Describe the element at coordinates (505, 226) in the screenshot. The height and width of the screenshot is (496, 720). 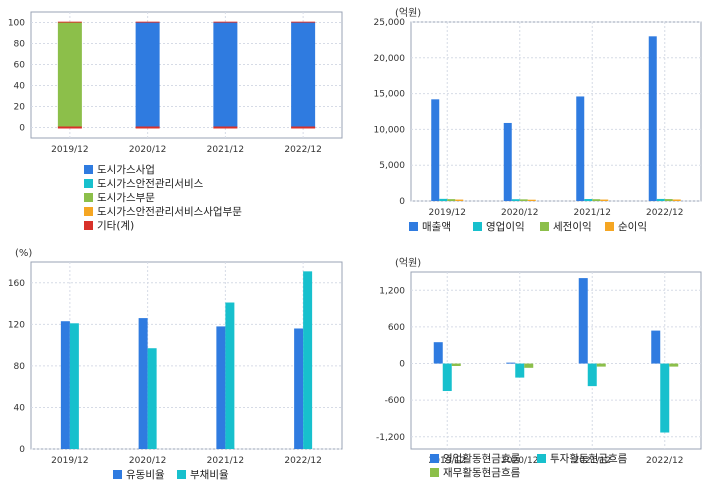
I see `legend-label: 영업이익` at that location.